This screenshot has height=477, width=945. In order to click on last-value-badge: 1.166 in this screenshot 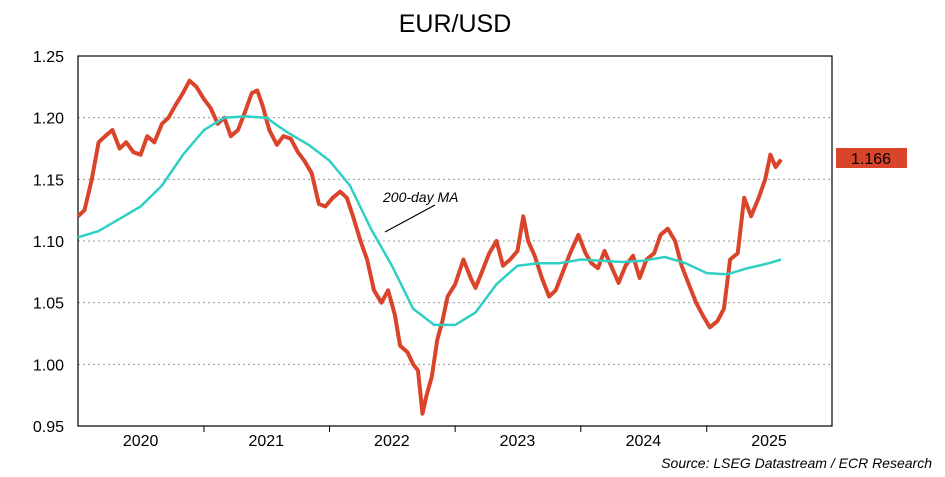, I will do `click(871, 158)`.